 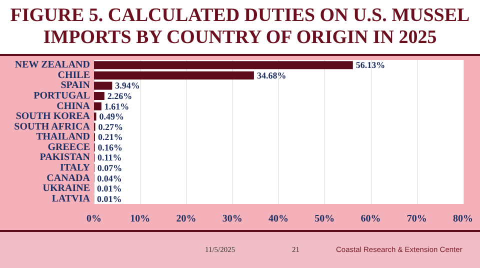 I want to click on data-label: 0.49%, so click(x=111, y=117).